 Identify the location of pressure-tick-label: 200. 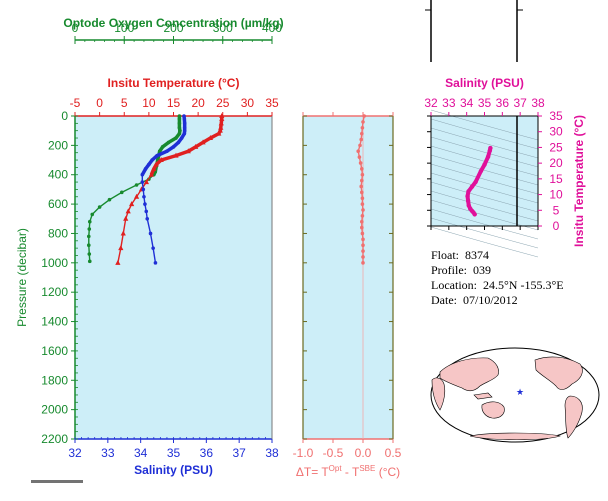
(58, 145).